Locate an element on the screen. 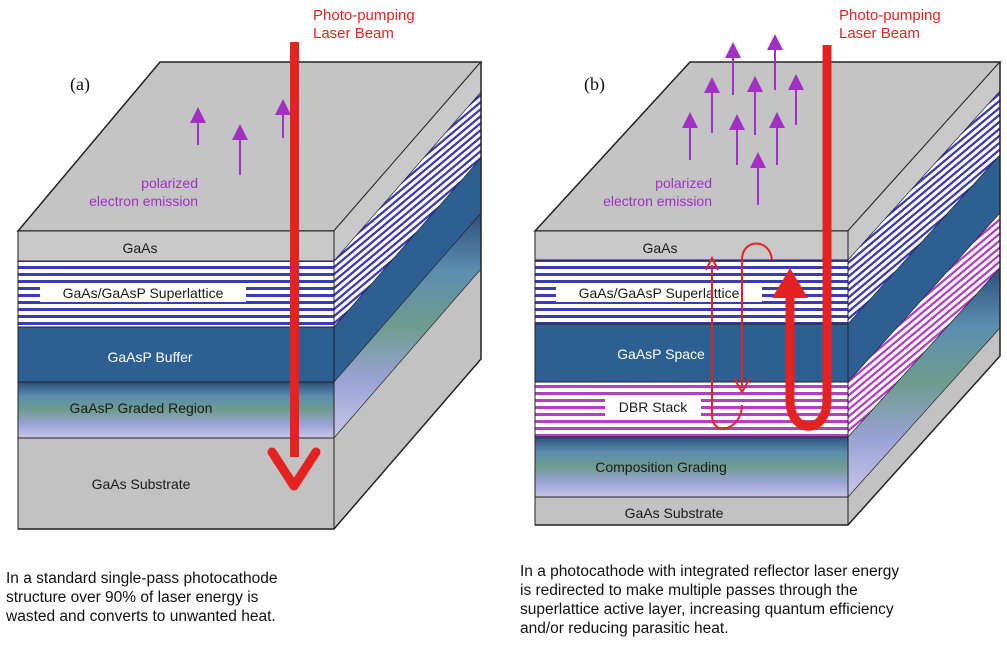  panel-a-label: (a) is located at coordinates (80, 84).